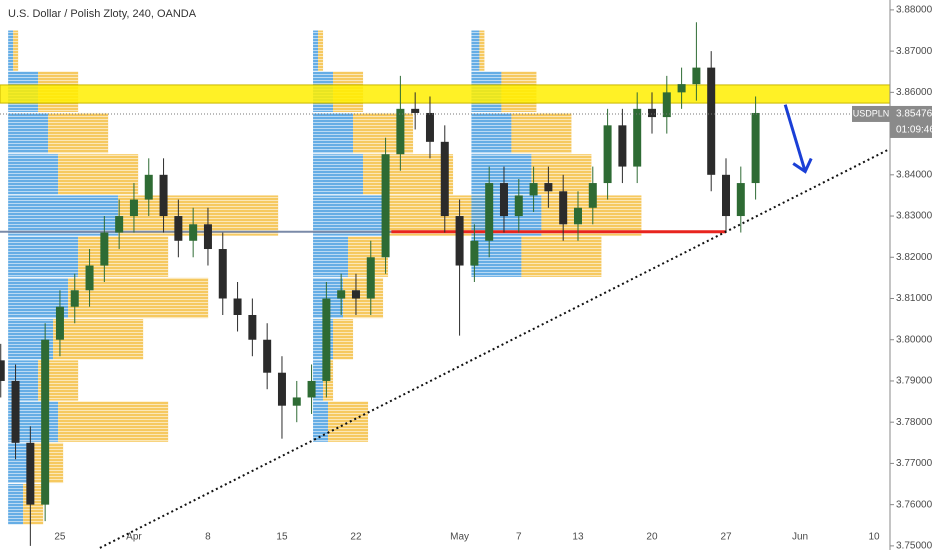 Image resolution: width=932 pixels, height=550 pixels. Describe the element at coordinates (795, 138) in the screenshot. I see `arrow-shaft` at that location.